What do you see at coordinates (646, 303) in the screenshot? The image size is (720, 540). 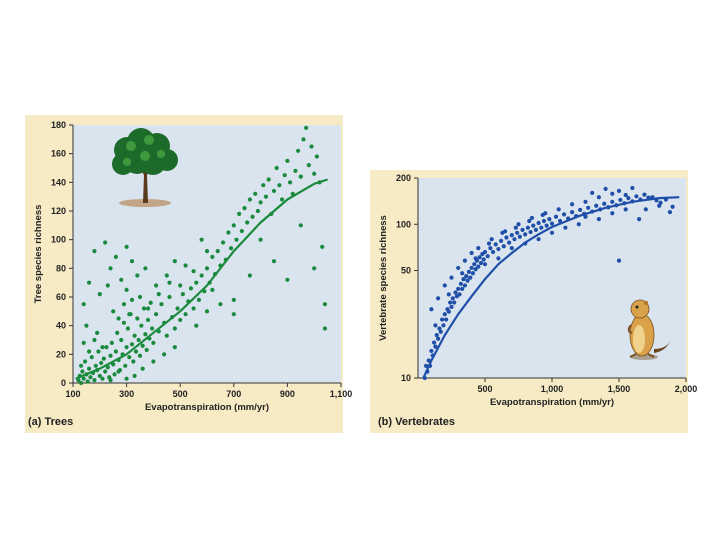 I see `prairie-dog-ear` at bounding box center [646, 303].